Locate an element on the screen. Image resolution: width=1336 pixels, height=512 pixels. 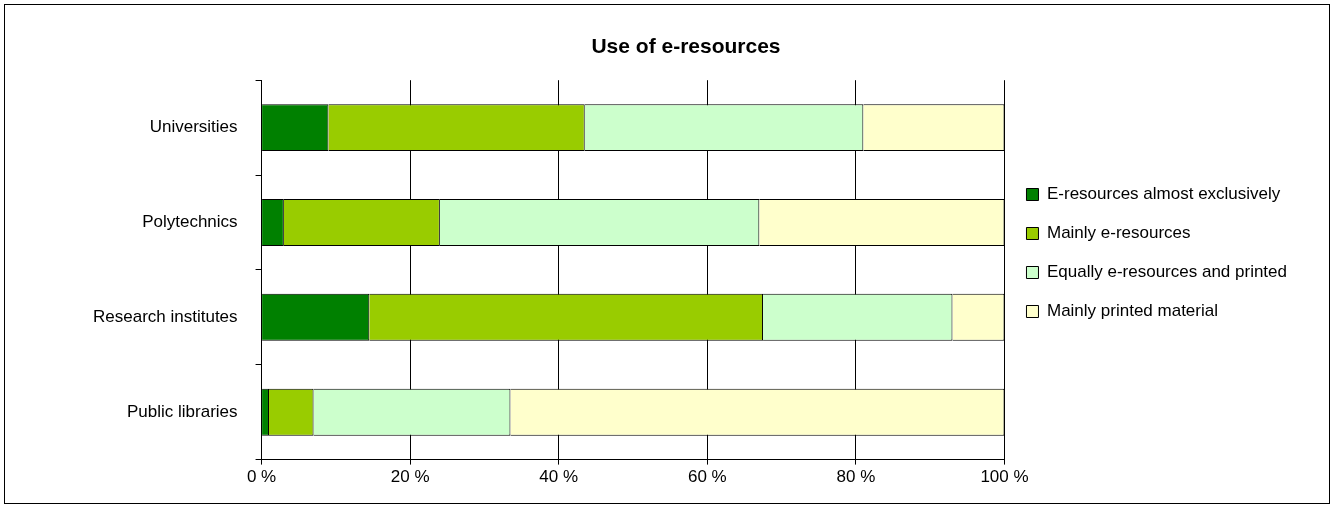
legend-label: Equally e-resources and printed is located at coordinates (1167, 272).